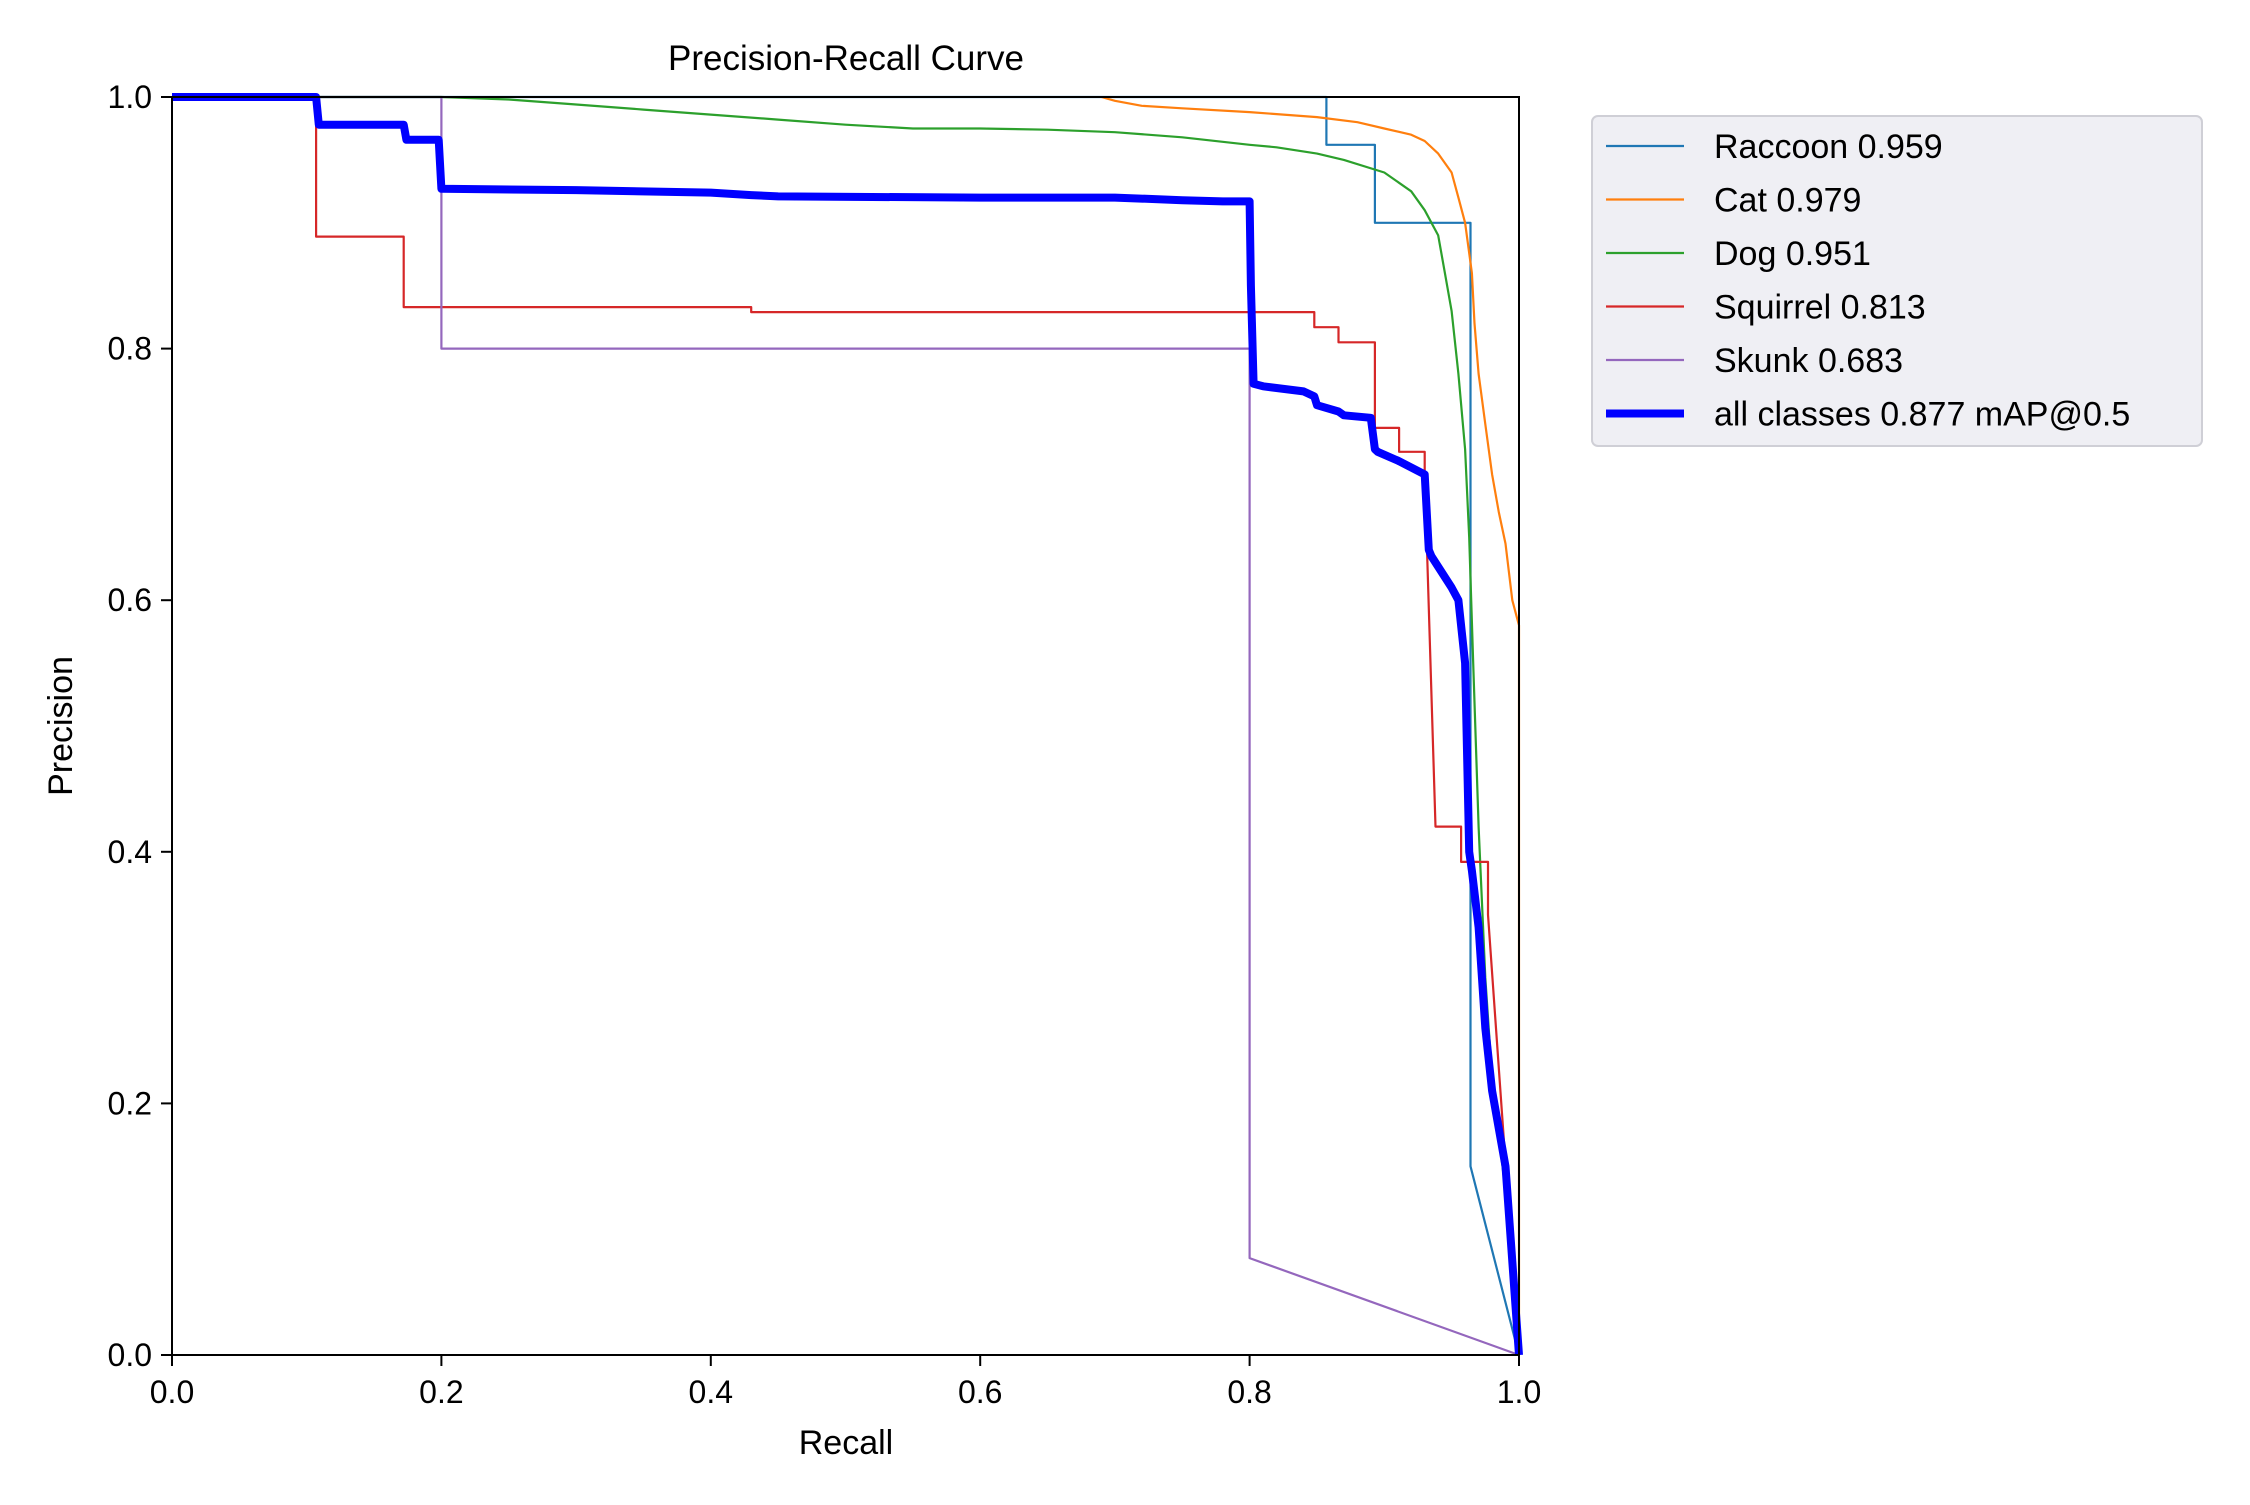 The width and height of the screenshot is (2250, 1505). I want to click on legend-label: Dog 0.951, so click(1792, 254).